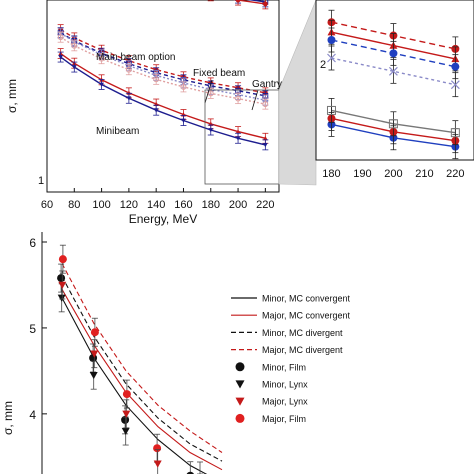 This screenshot has width=474, height=474. I want to click on legend-label: Major, MC convergent, so click(306, 316).